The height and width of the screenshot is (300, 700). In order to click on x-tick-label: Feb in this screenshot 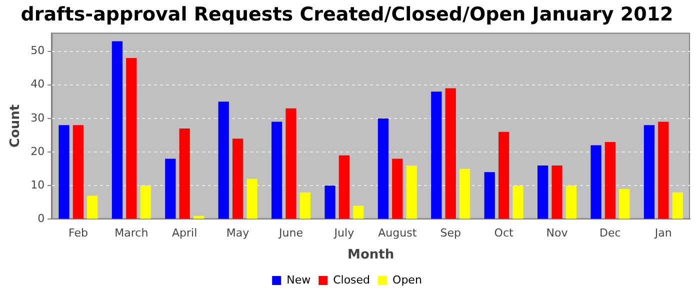, I will do `click(78, 233)`.